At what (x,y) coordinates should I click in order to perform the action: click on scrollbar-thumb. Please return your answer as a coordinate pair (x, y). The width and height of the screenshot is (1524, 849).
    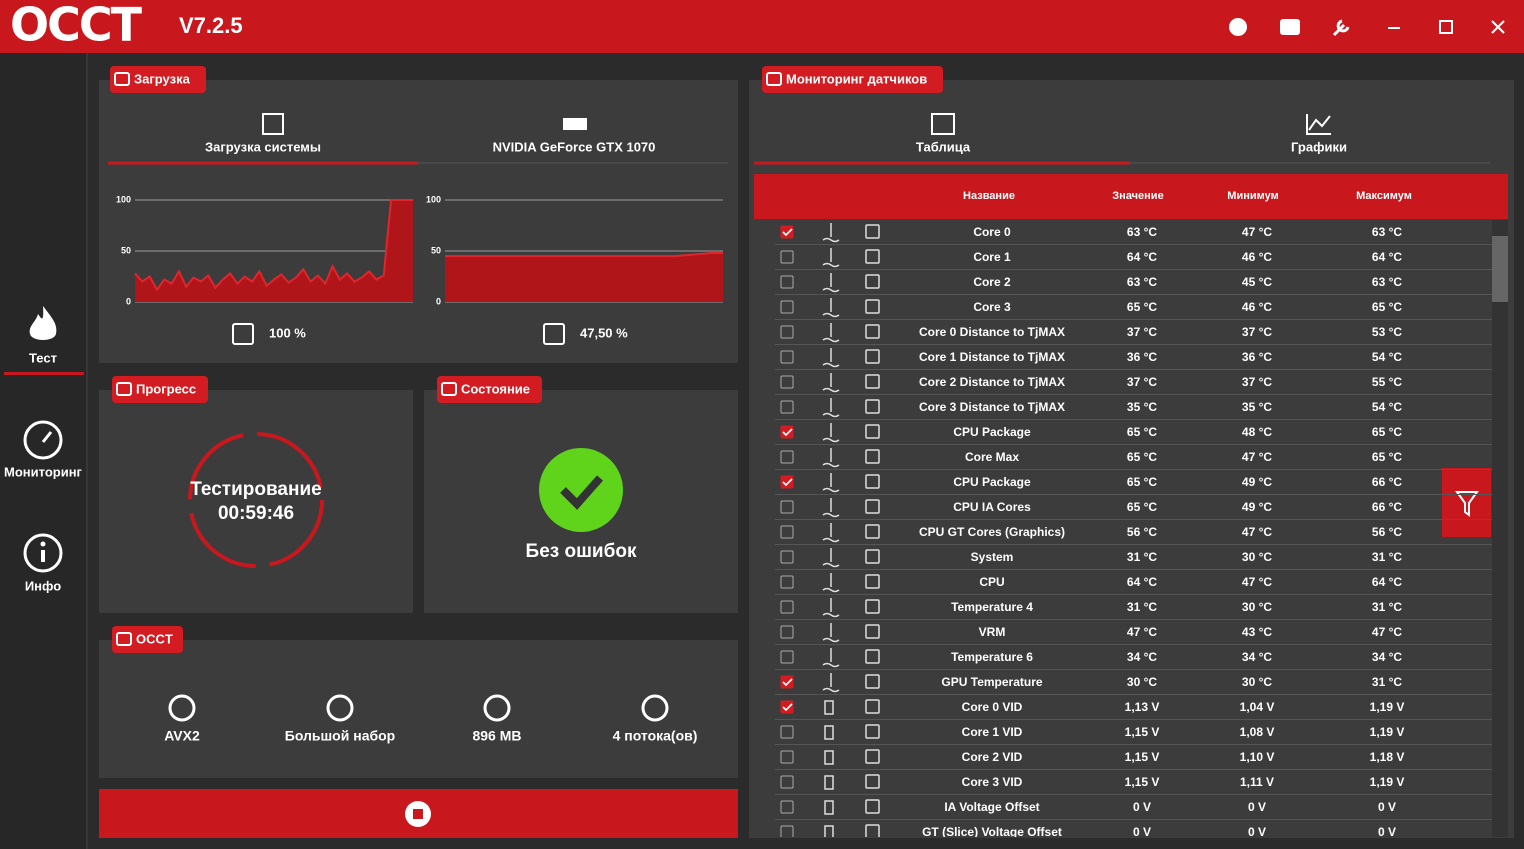
    Looking at the image, I should click on (1500, 269).